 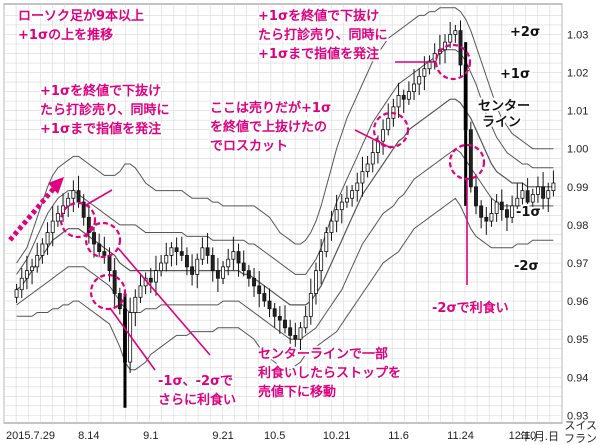 What do you see at coordinates (150, 436) in the screenshot?
I see `x-tick-label: 9.1` at bounding box center [150, 436].